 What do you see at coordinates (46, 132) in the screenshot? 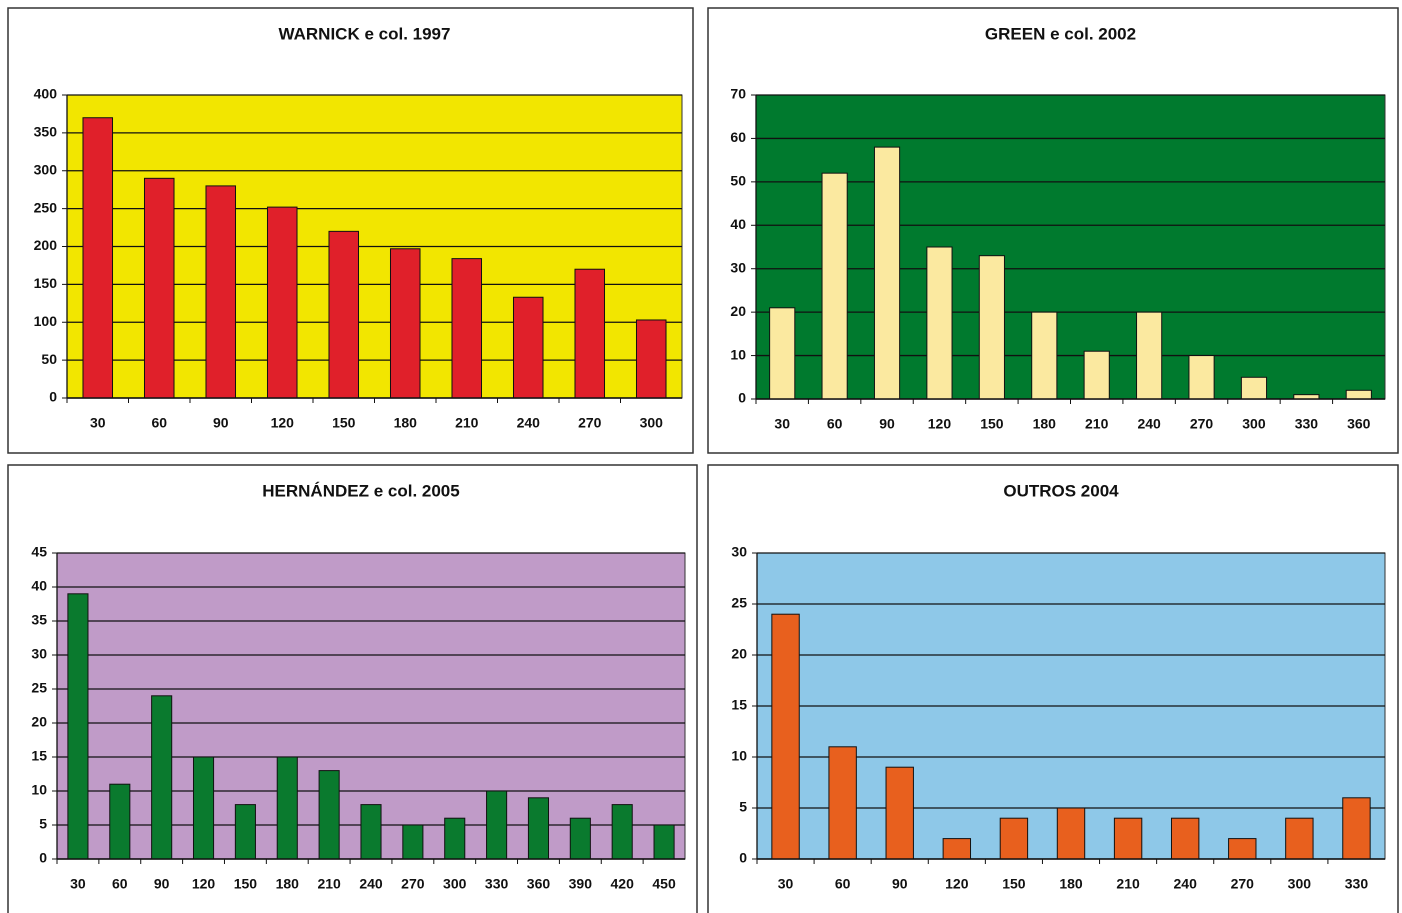
I see `y-tick-label: 350` at bounding box center [46, 132].